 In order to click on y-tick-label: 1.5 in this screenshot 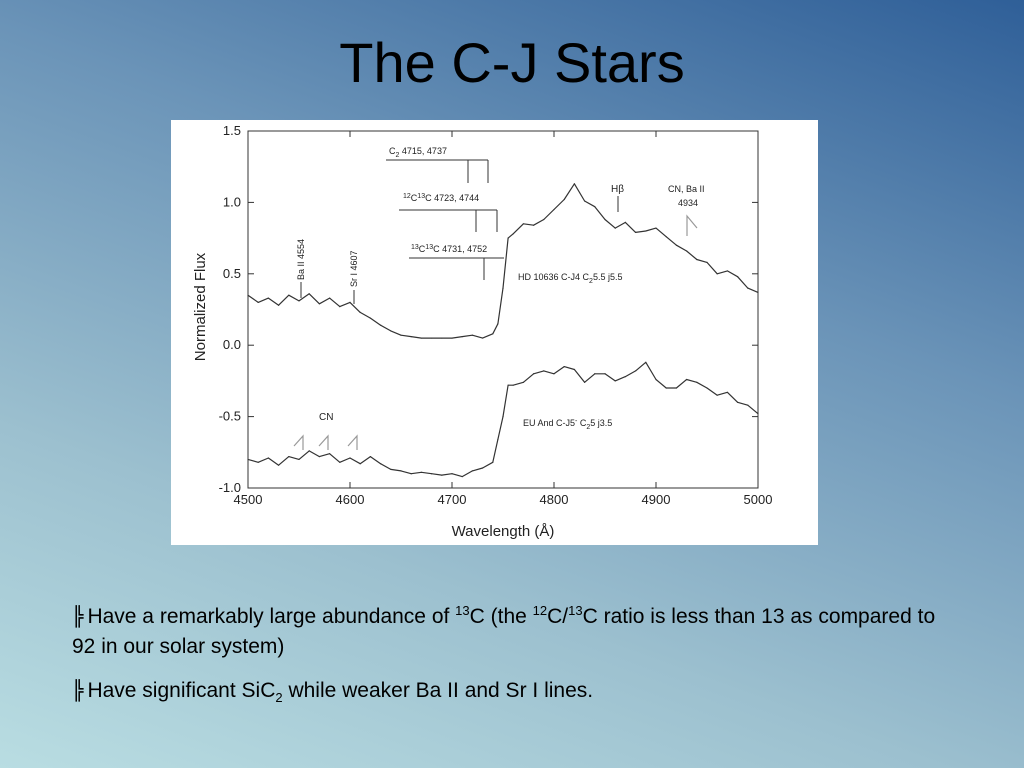, I will do `click(232, 130)`.